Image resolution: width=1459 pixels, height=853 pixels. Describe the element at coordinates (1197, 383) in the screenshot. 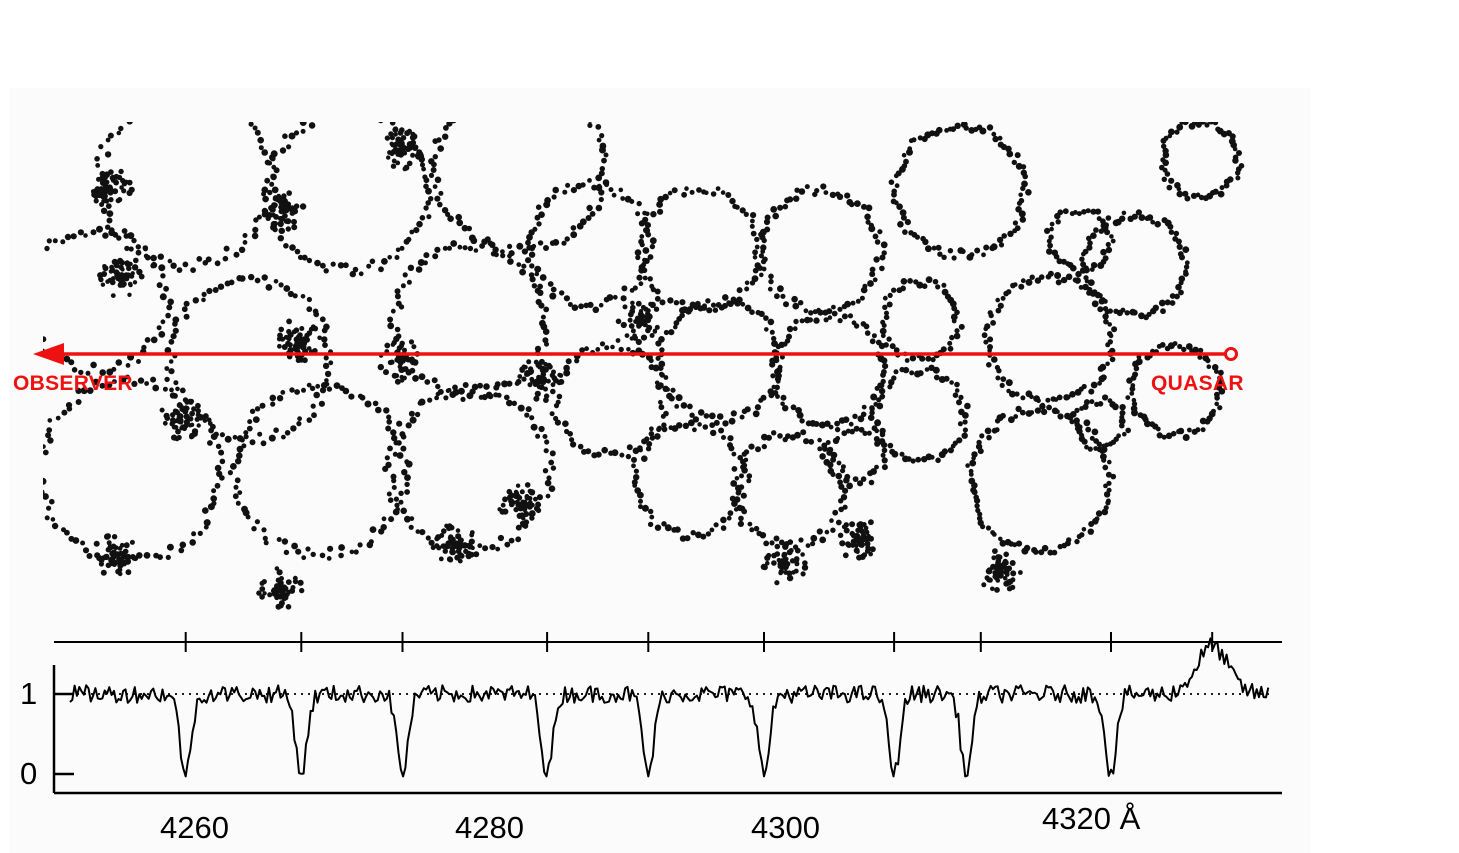

I see `quasar-label: QUASAR` at that location.